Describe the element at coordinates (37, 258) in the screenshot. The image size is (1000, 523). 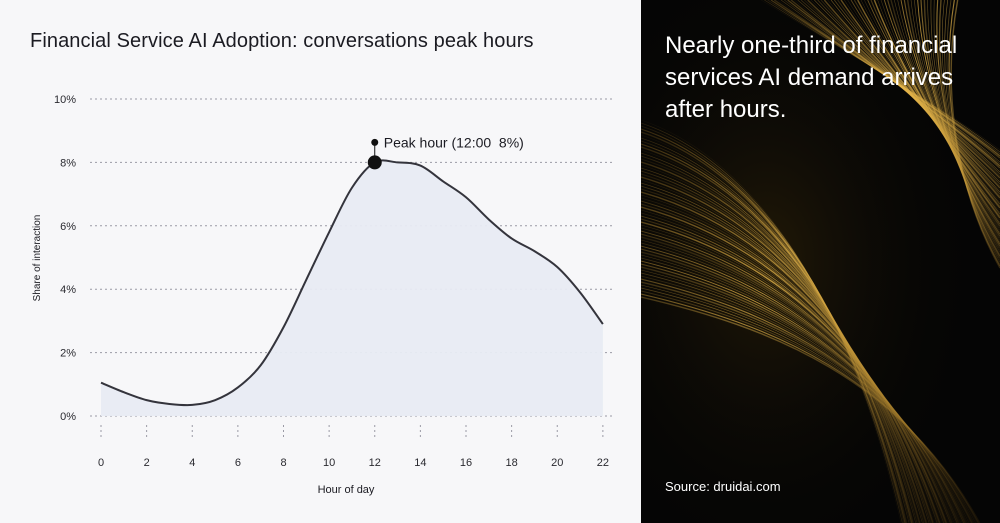
I see `y-axis-label: Share of interaction` at that location.